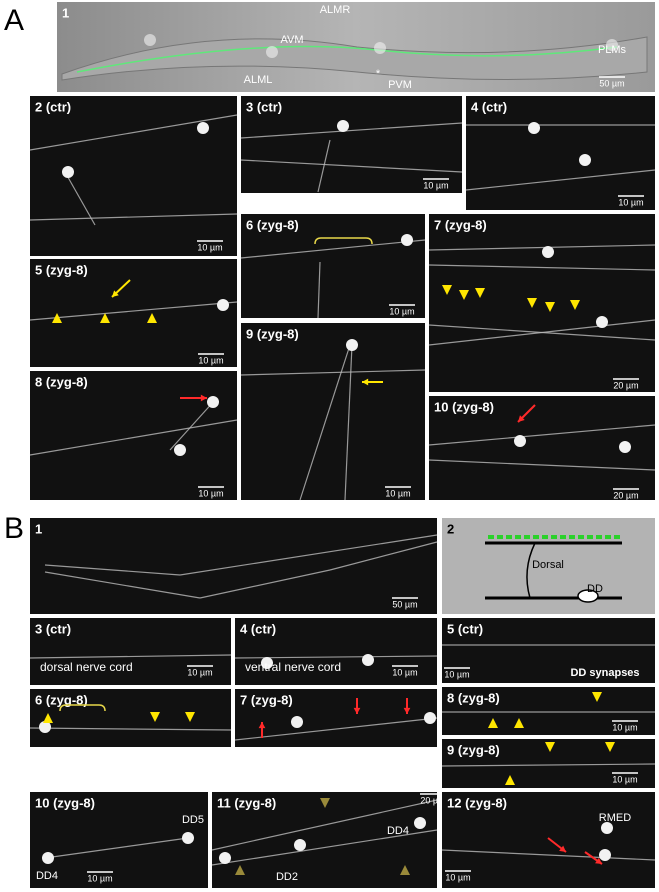 The image size is (659, 892). Describe the element at coordinates (548, 565) in the screenshot. I see `annotation: Dorsal` at that location.